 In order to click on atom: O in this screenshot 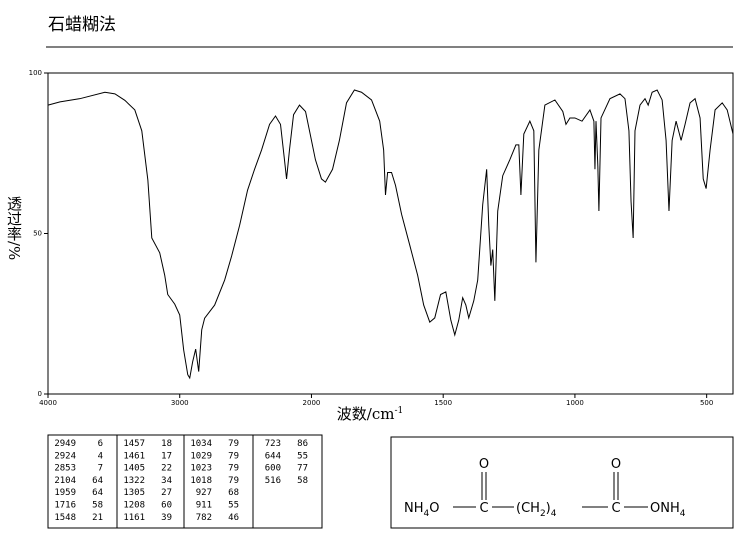, I will do `click(434, 508)`.